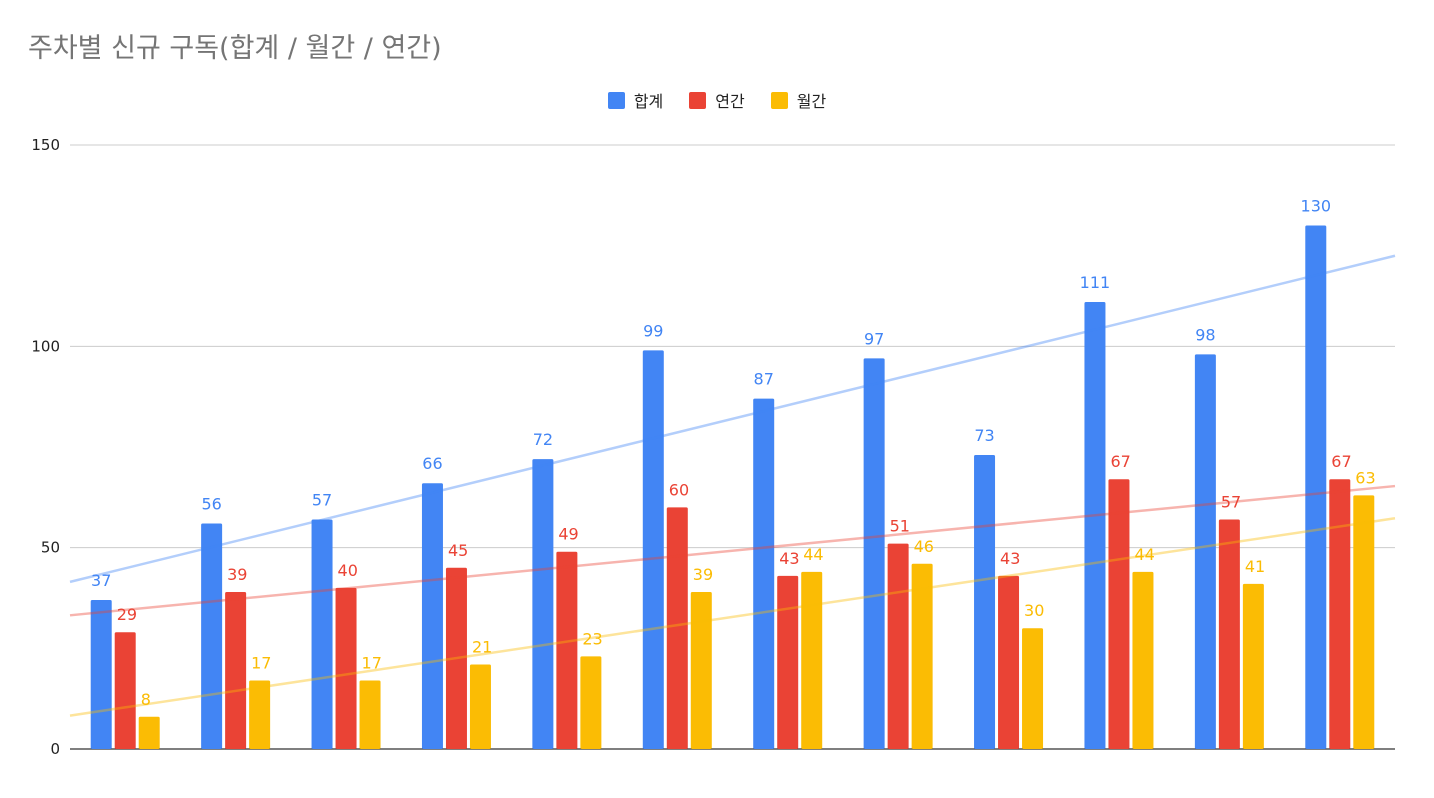 This screenshot has height=798, width=1434. Describe the element at coordinates (1034, 610) in the screenshot. I see `data-label: 30` at that location.